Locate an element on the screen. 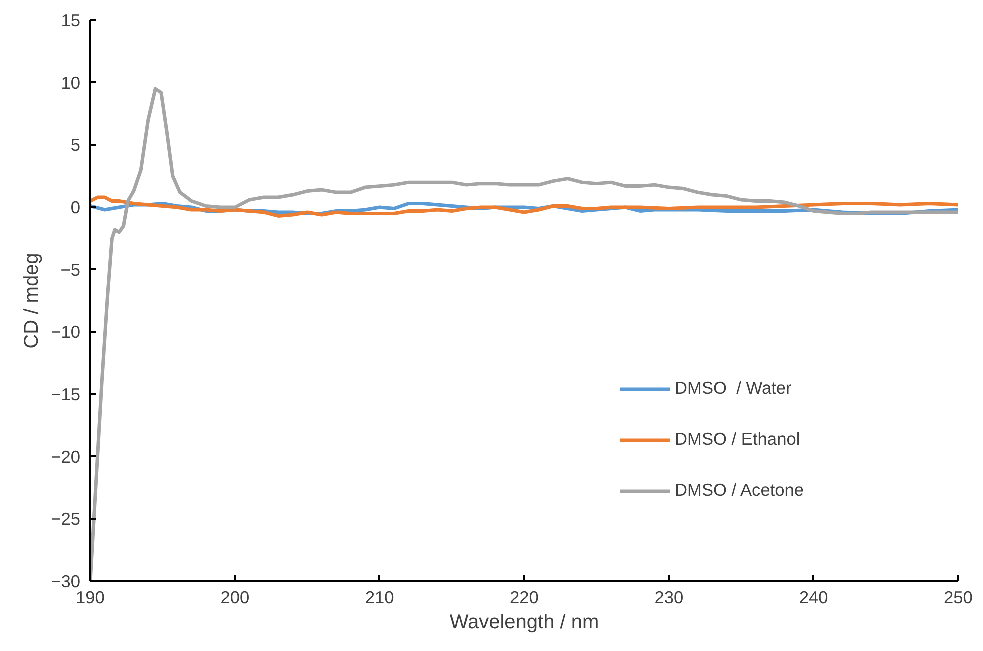  y-axis-title: CD / mdeg is located at coordinates (32, 301).